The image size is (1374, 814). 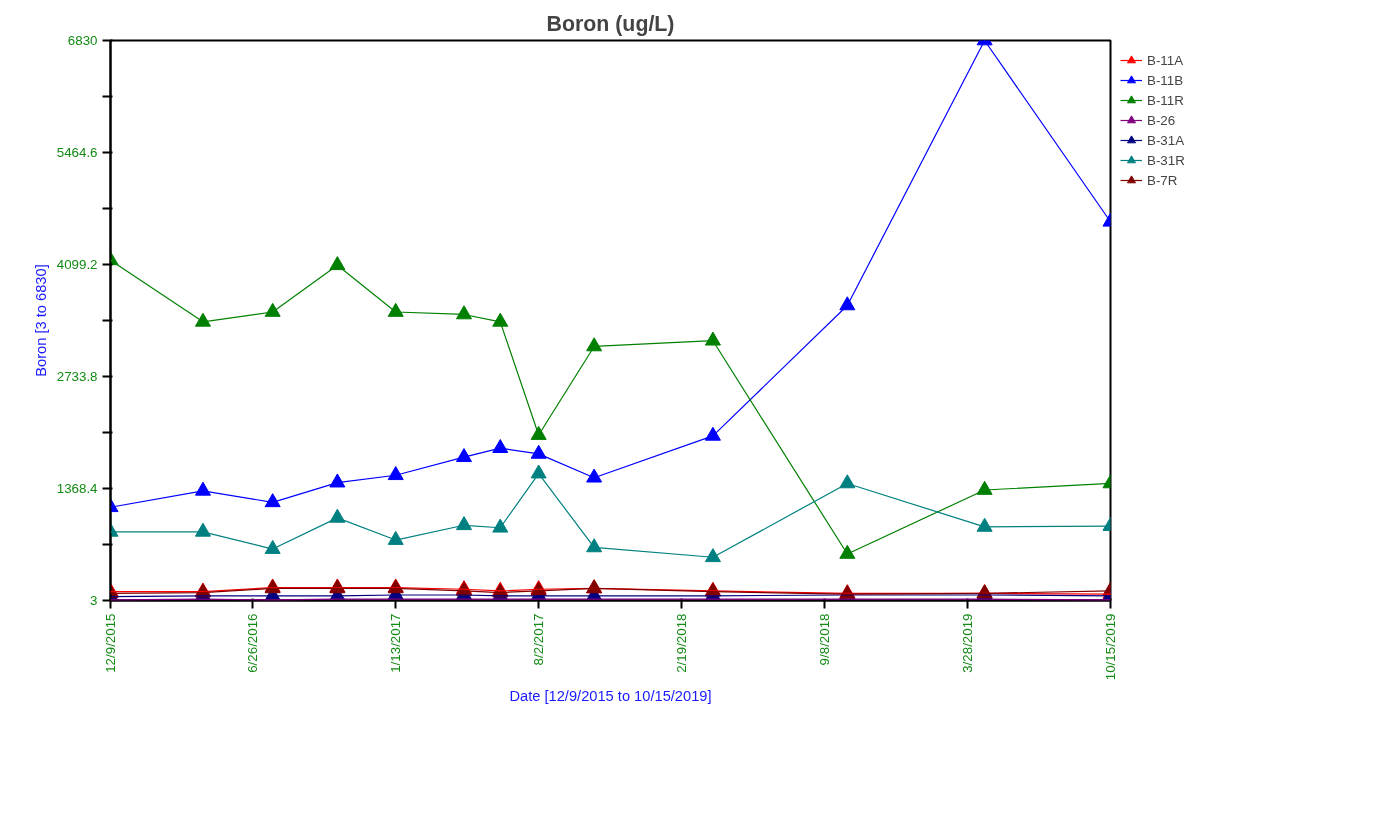 I want to click on legend-label: B-11B, so click(x=1165, y=80).